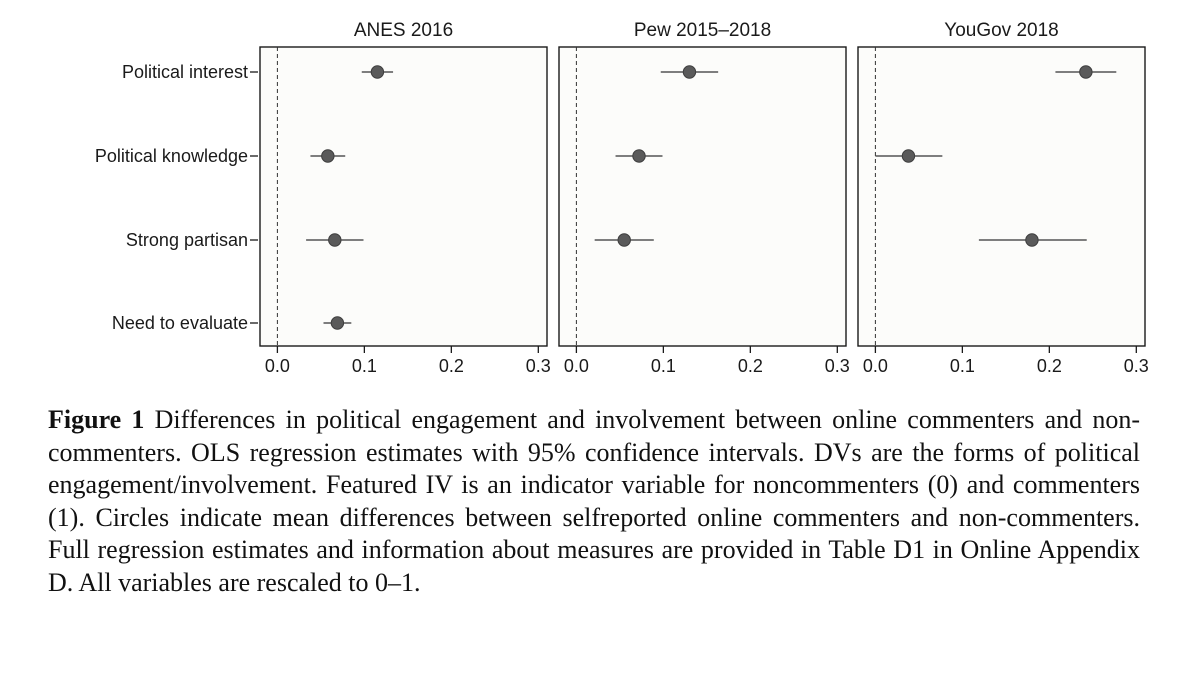  I want to click on x-tick-label-anes-2016-1: 0.1, so click(364, 366).